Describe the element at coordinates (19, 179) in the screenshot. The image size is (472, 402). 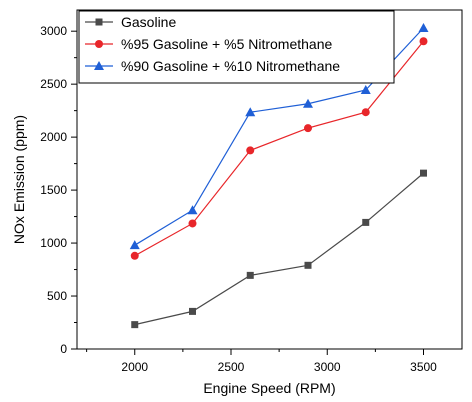
I see `y-axis-title: NOx Emission (ppm)` at that location.